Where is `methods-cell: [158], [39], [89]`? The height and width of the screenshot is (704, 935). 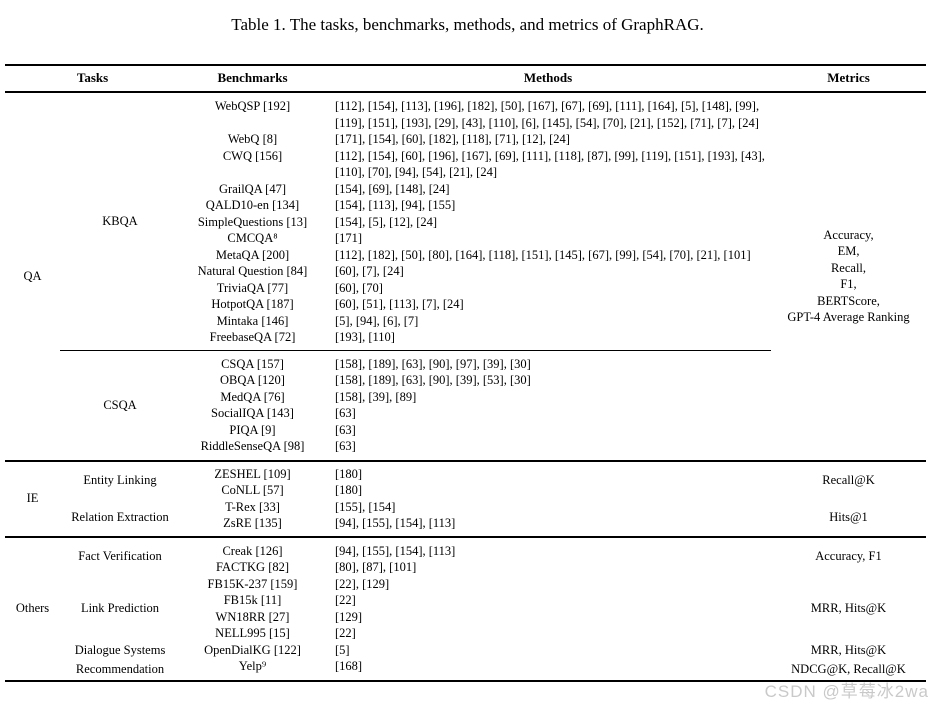
methods-cell: [158], [39], [89] is located at coordinates (376, 396).